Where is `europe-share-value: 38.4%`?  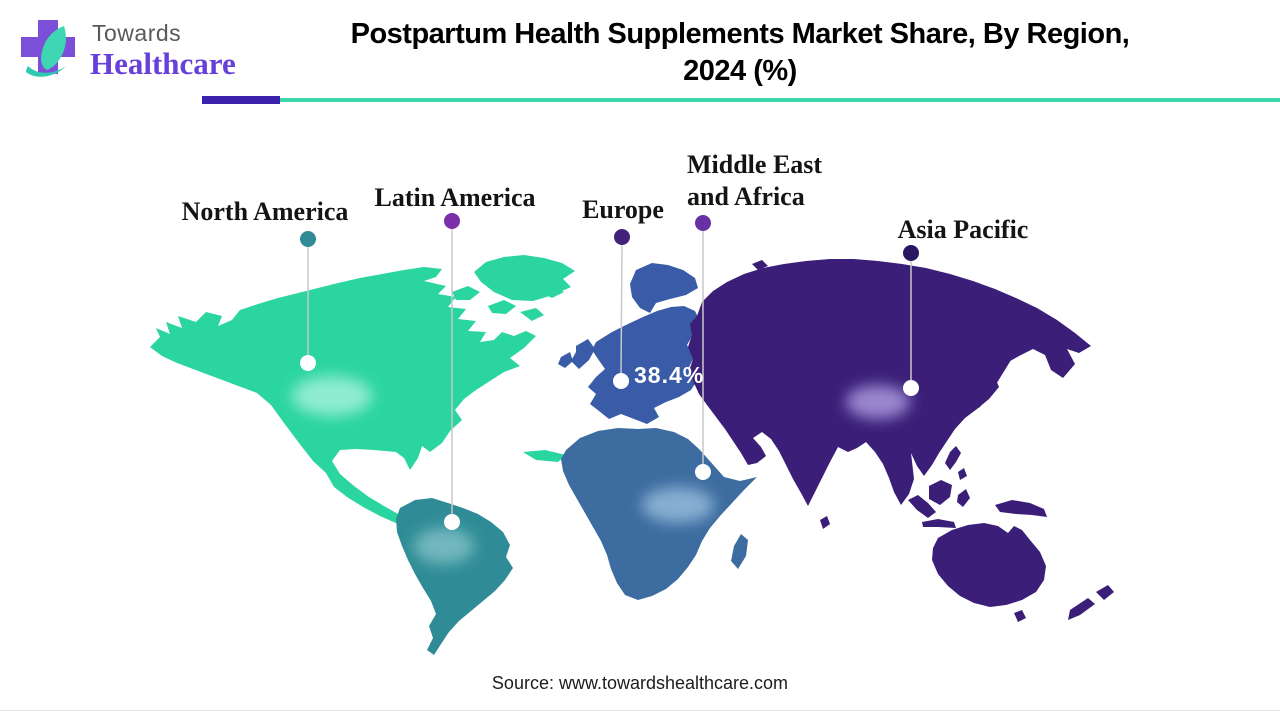
europe-share-value: 38.4% is located at coordinates (669, 375).